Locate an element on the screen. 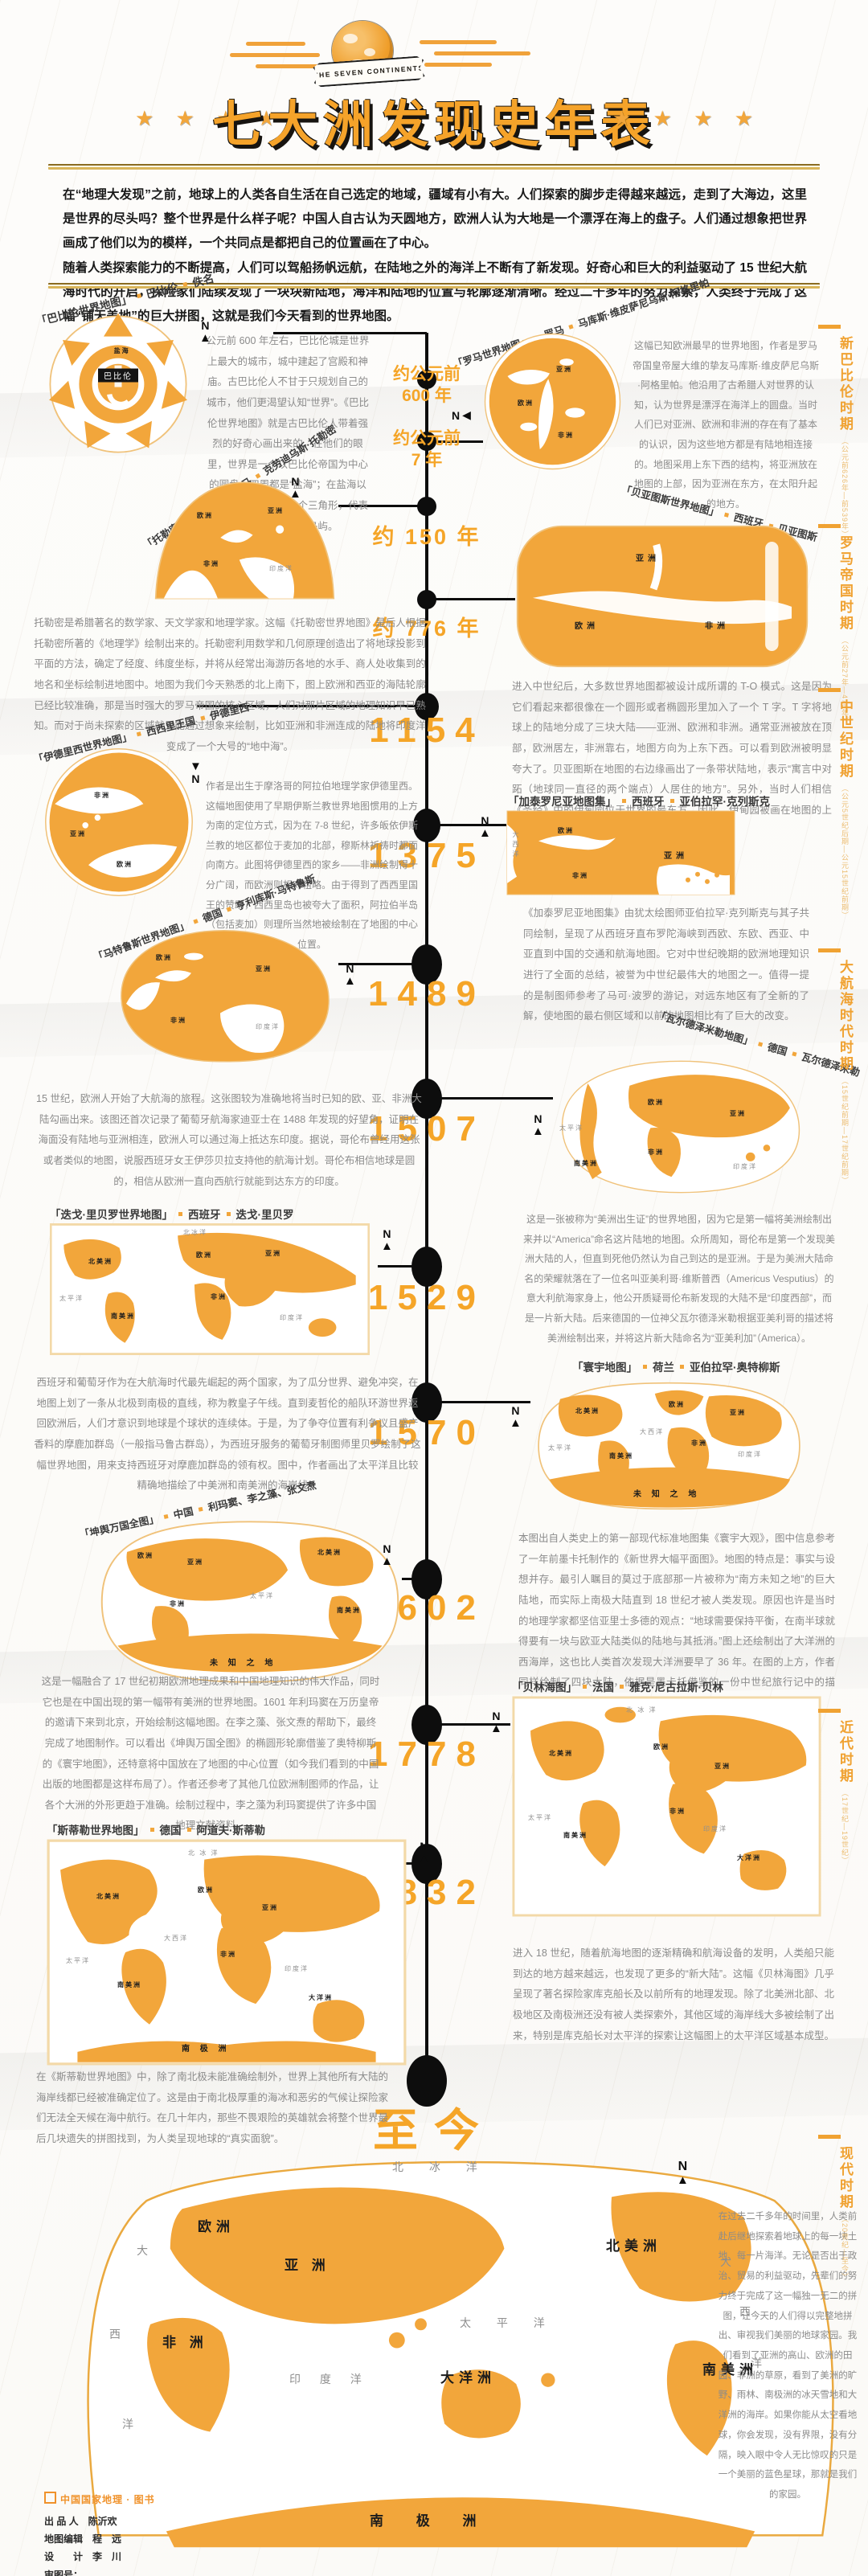 The image size is (868, 2576). map-label: 印 度 洋 is located at coordinates (329, 2379).